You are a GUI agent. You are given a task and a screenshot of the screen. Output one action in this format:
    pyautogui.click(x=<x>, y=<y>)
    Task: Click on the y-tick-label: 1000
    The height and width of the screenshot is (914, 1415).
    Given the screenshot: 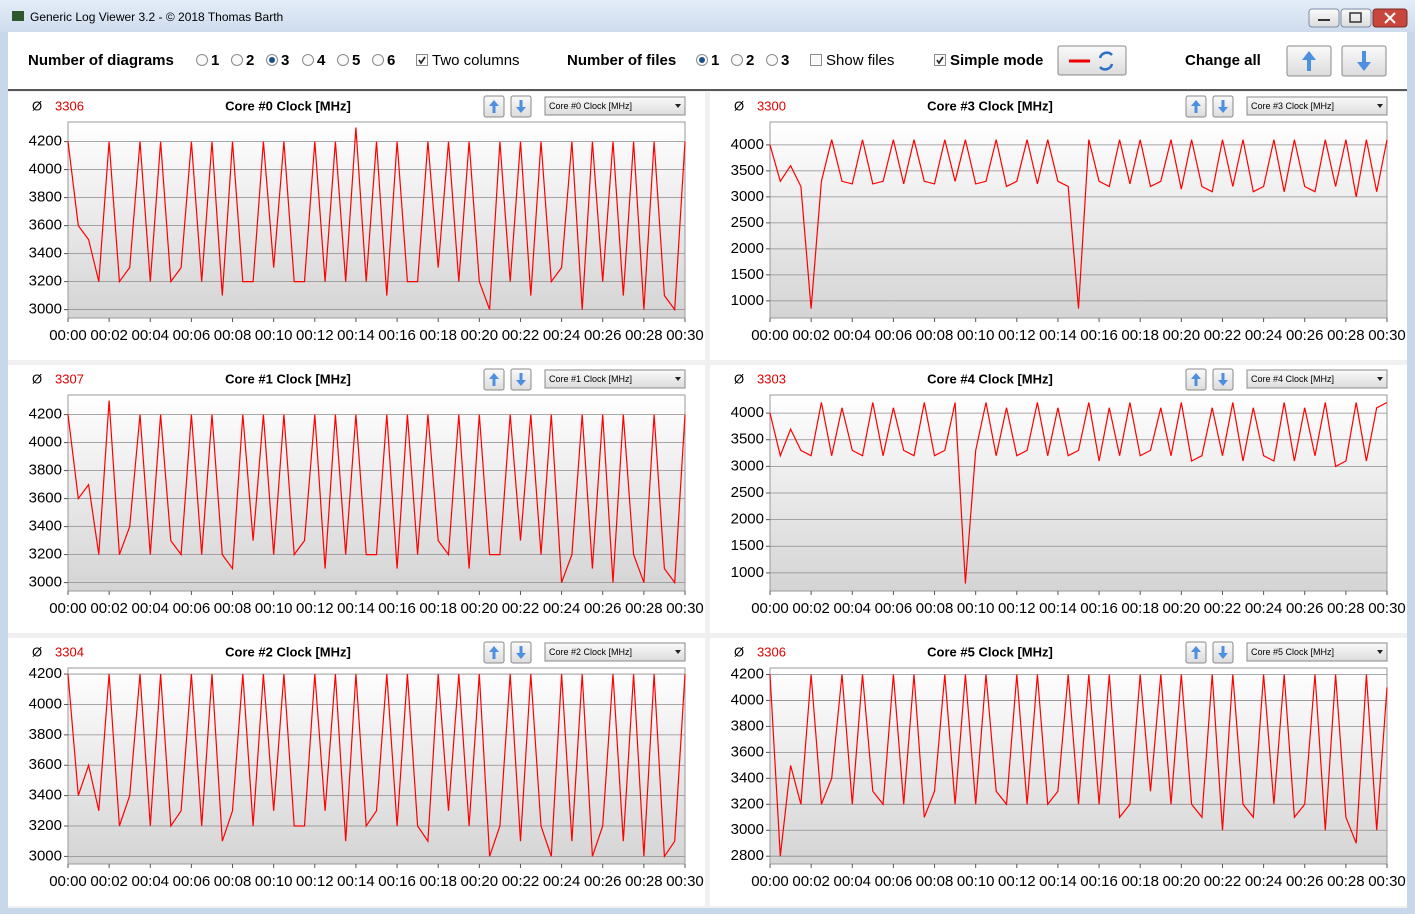 What is the action you would take?
    pyautogui.click(x=747, y=300)
    